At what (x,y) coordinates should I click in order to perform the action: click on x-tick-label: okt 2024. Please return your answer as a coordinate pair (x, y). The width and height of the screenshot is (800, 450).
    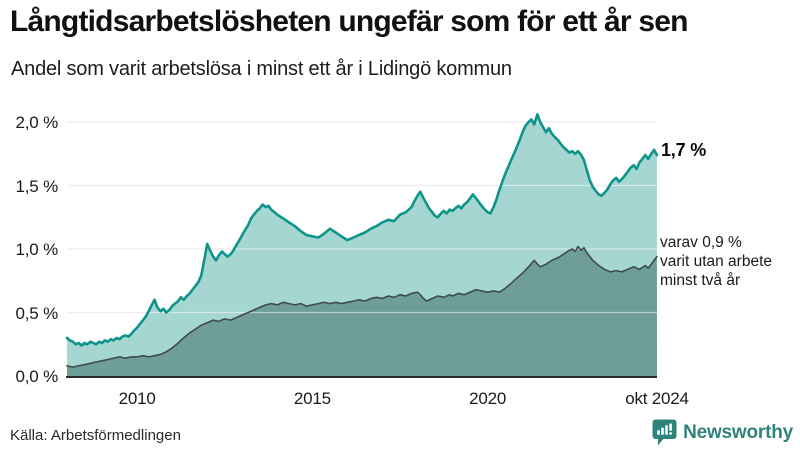
    Looking at the image, I should click on (657, 398).